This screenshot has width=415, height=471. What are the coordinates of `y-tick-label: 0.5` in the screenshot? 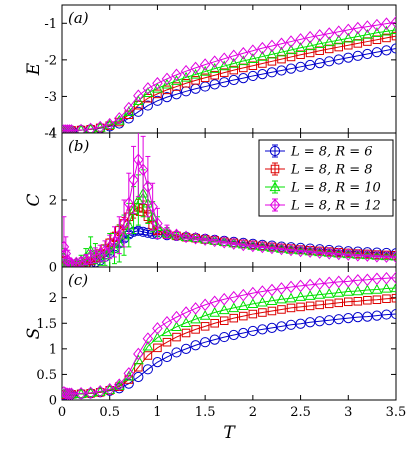 It's located at (46, 375).